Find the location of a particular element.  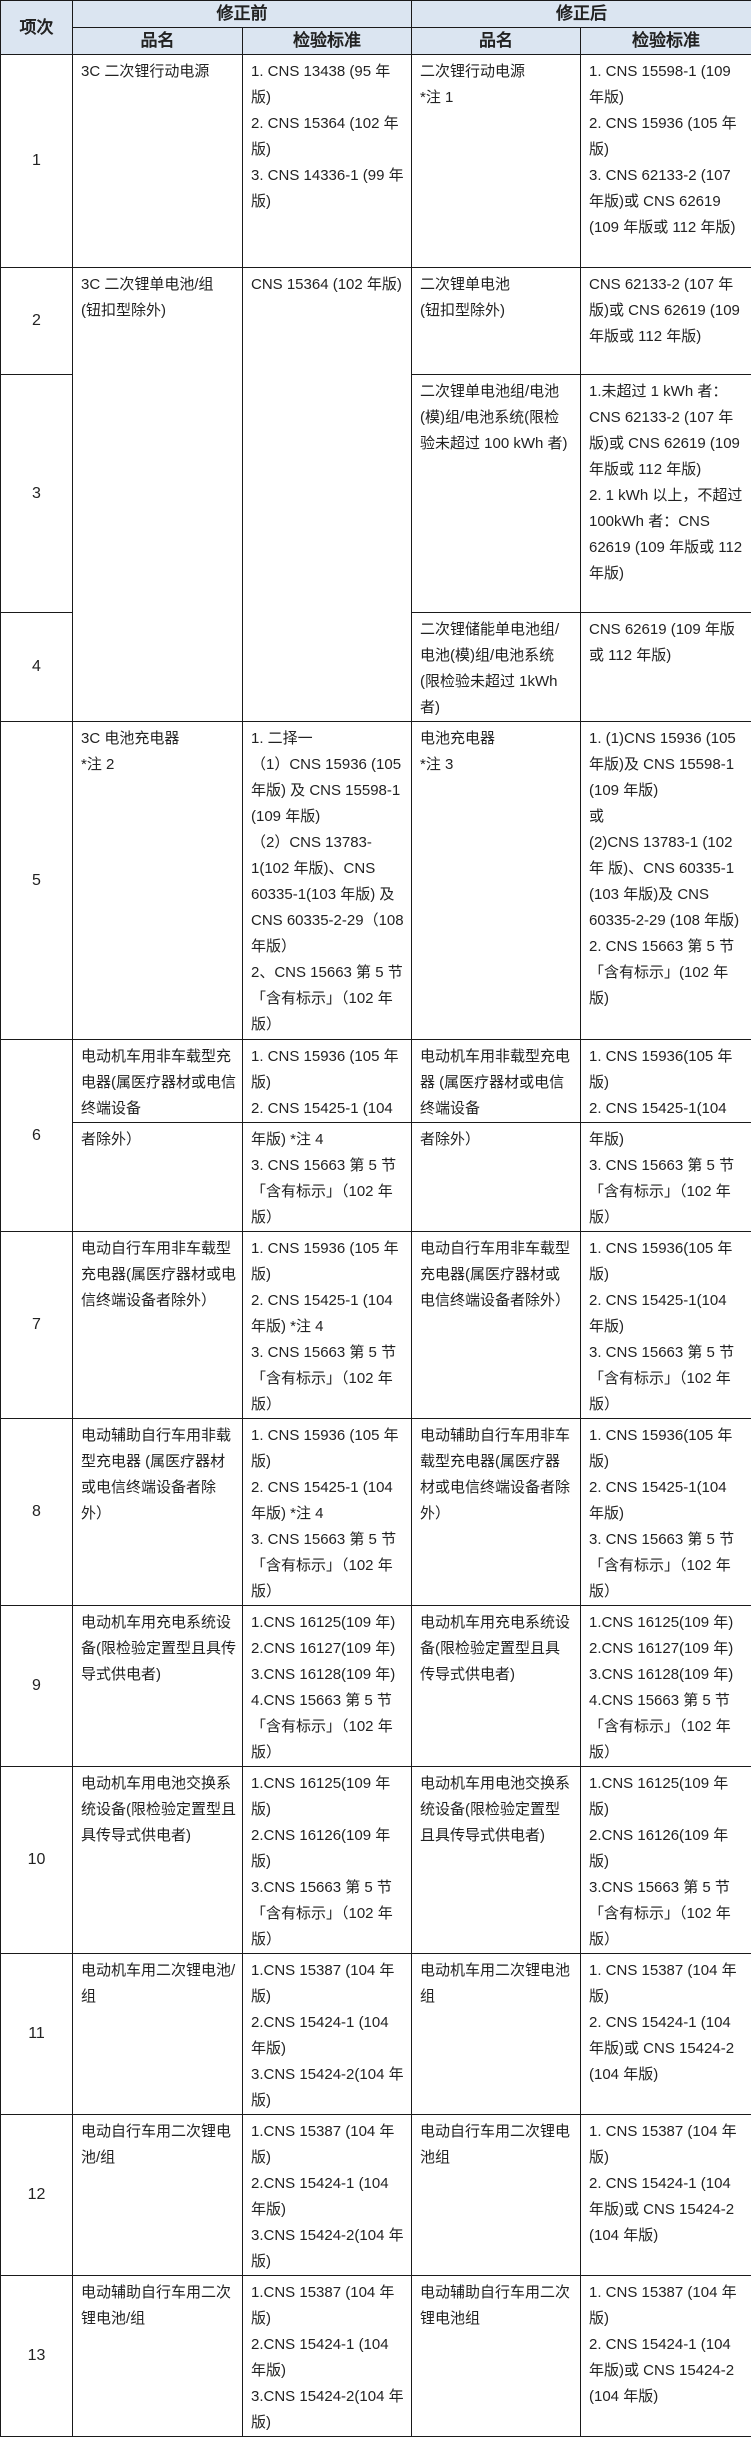

after-name-cell: 电动辅助自行车用非车载型充电器(属医疗器材或电信终端设备者除外） is located at coordinates (496, 1512).